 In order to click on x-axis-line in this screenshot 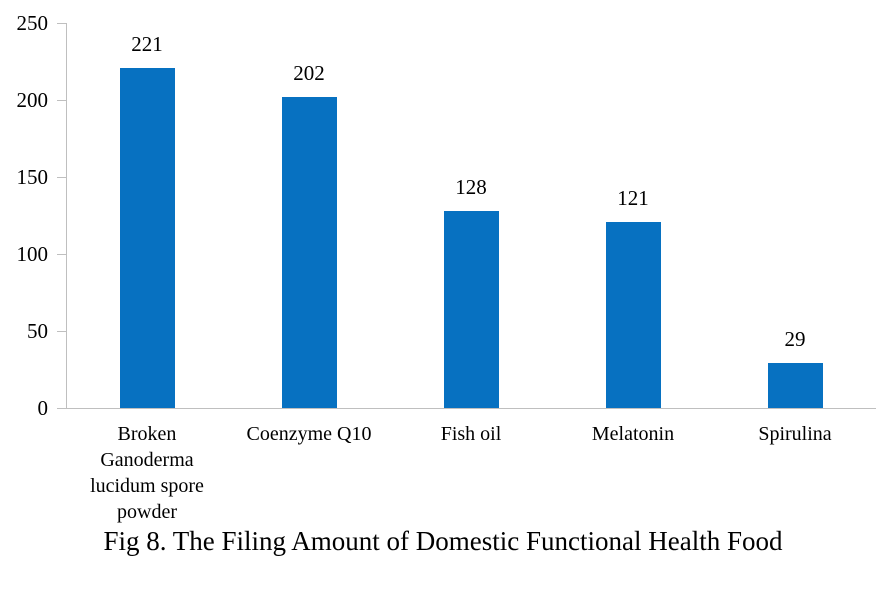, I will do `click(471, 408)`.